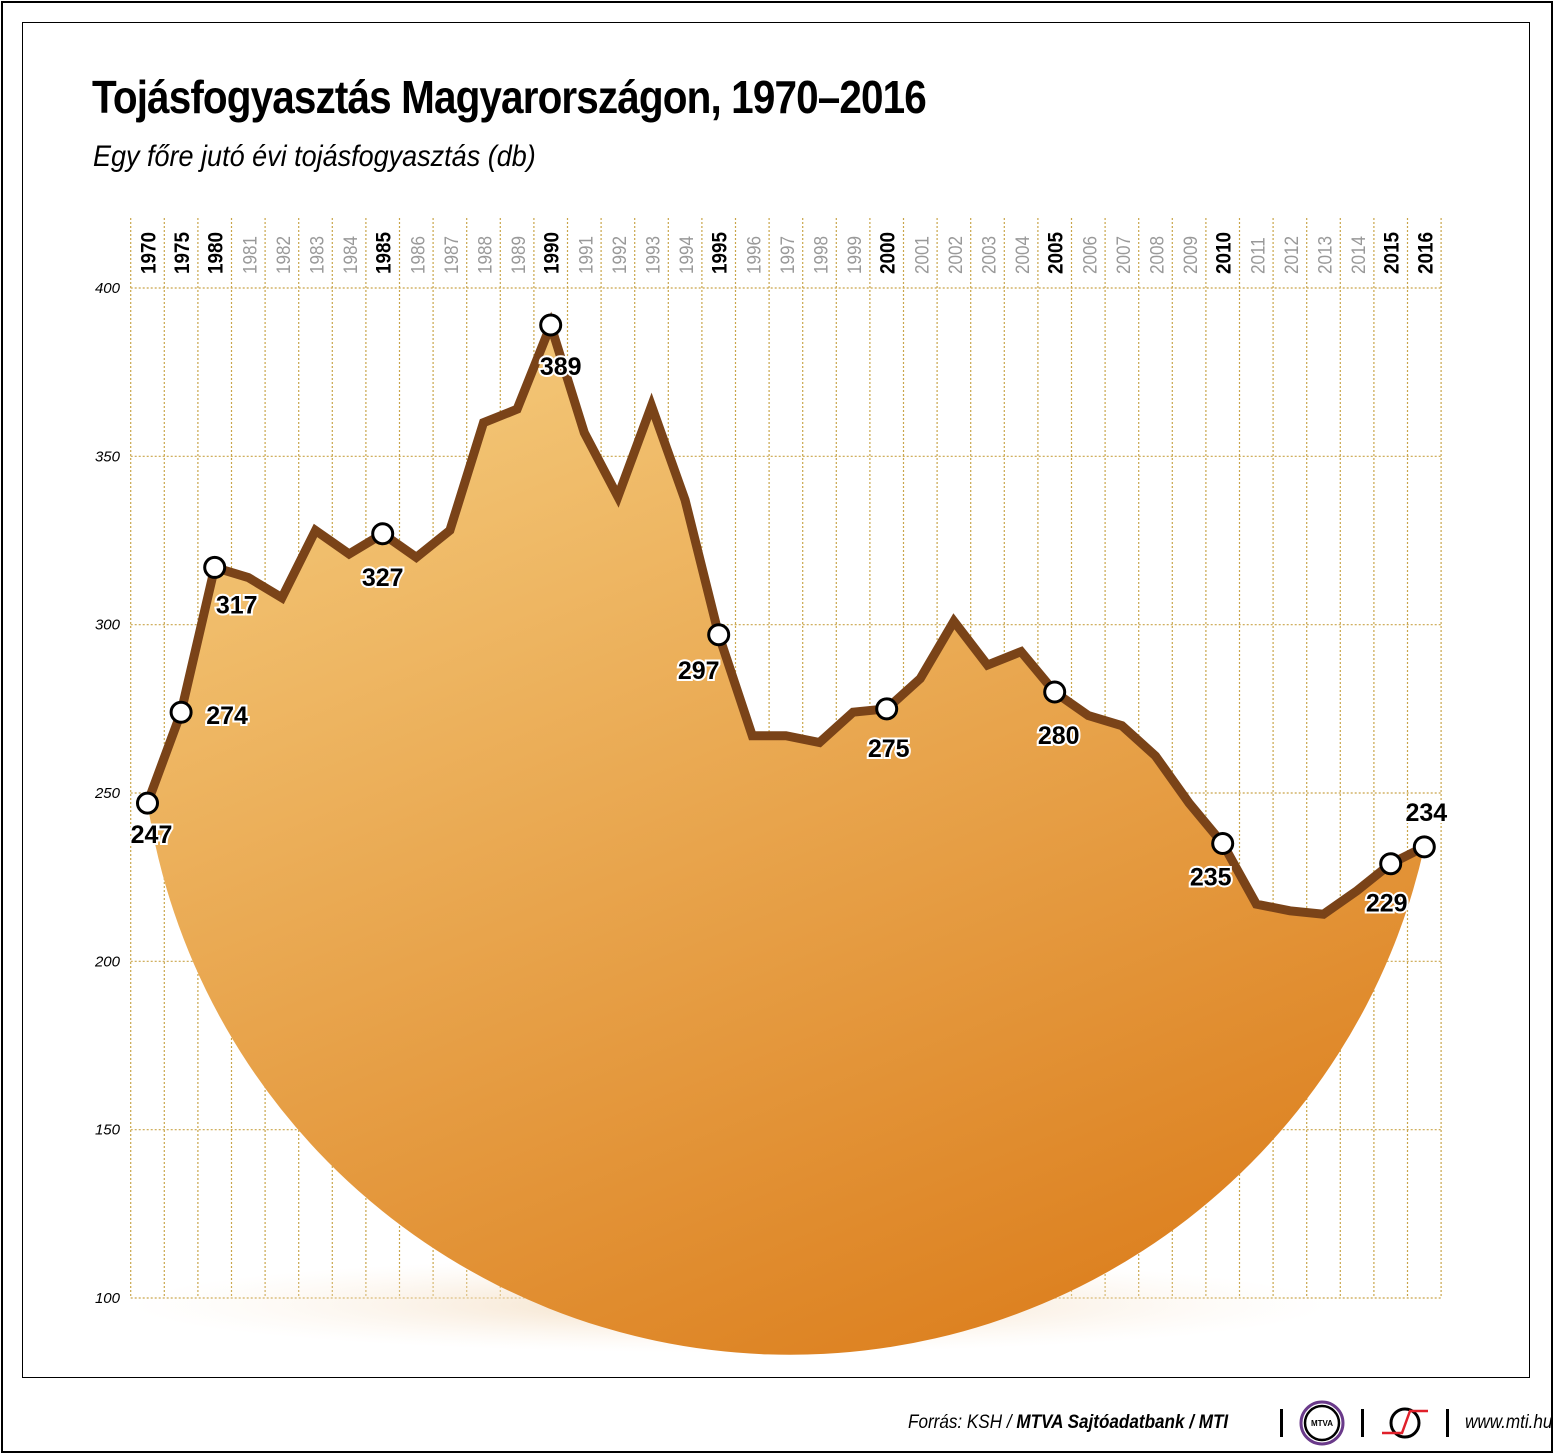 This screenshot has width=1554, height=1454. Describe the element at coordinates (283, 255) in the screenshot. I see `x-tick-label: 1982` at that location.